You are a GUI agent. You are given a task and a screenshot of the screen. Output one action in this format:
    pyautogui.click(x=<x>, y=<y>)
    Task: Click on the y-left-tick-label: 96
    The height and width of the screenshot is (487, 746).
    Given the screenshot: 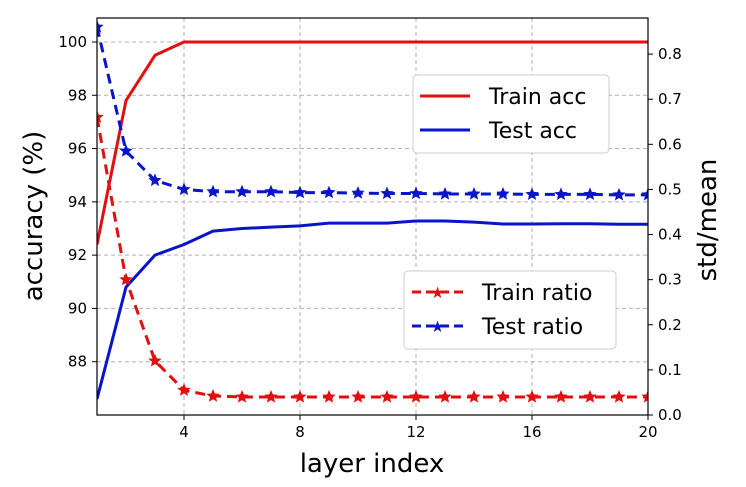 What is the action you would take?
    pyautogui.click(x=77, y=149)
    